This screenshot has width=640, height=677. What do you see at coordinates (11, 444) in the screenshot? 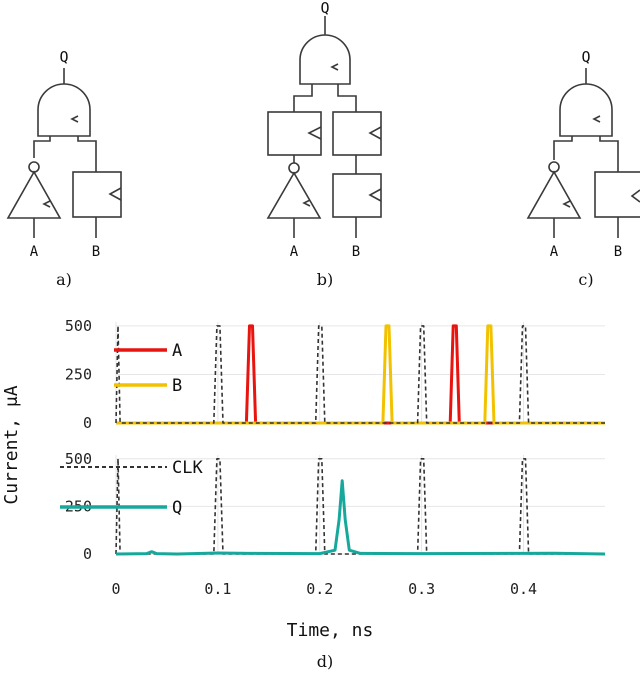
I see `y-axis-label: Current, μA` at bounding box center [11, 444].